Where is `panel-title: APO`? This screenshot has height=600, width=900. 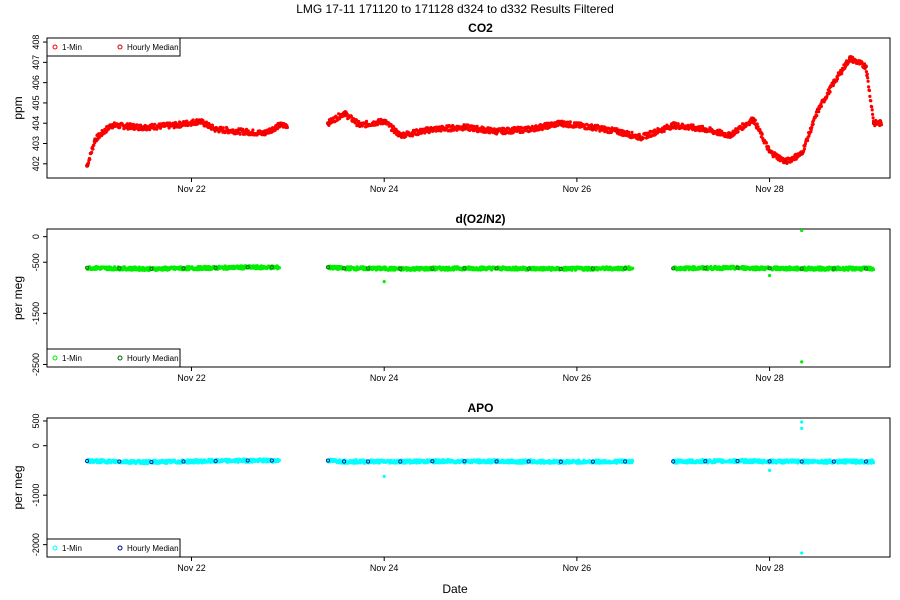
panel-title: APO is located at coordinates (480, 408).